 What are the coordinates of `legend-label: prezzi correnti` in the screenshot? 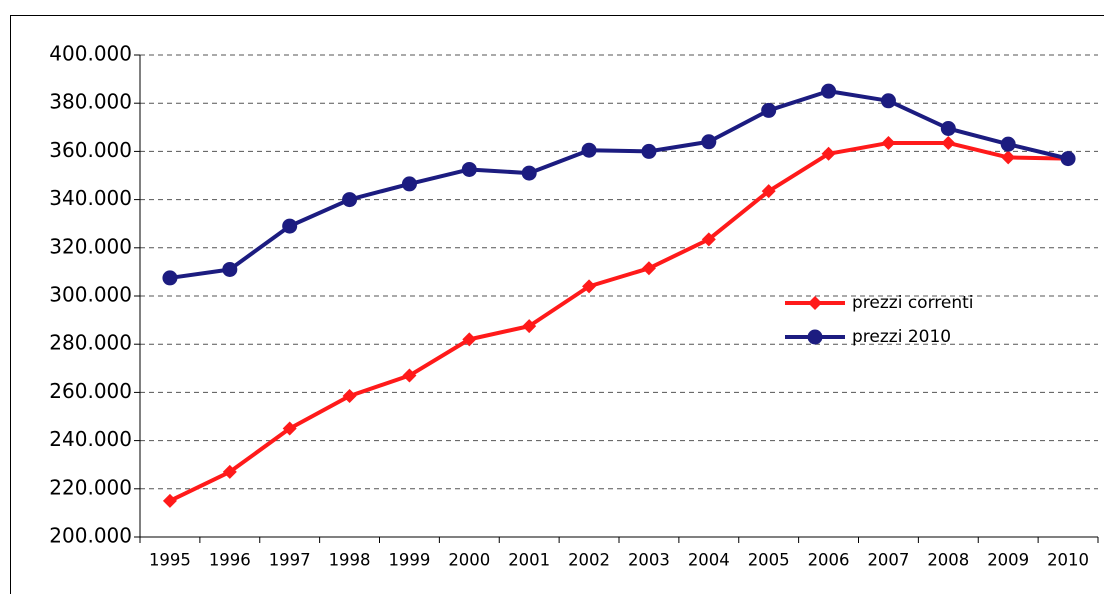 It's located at (913, 303).